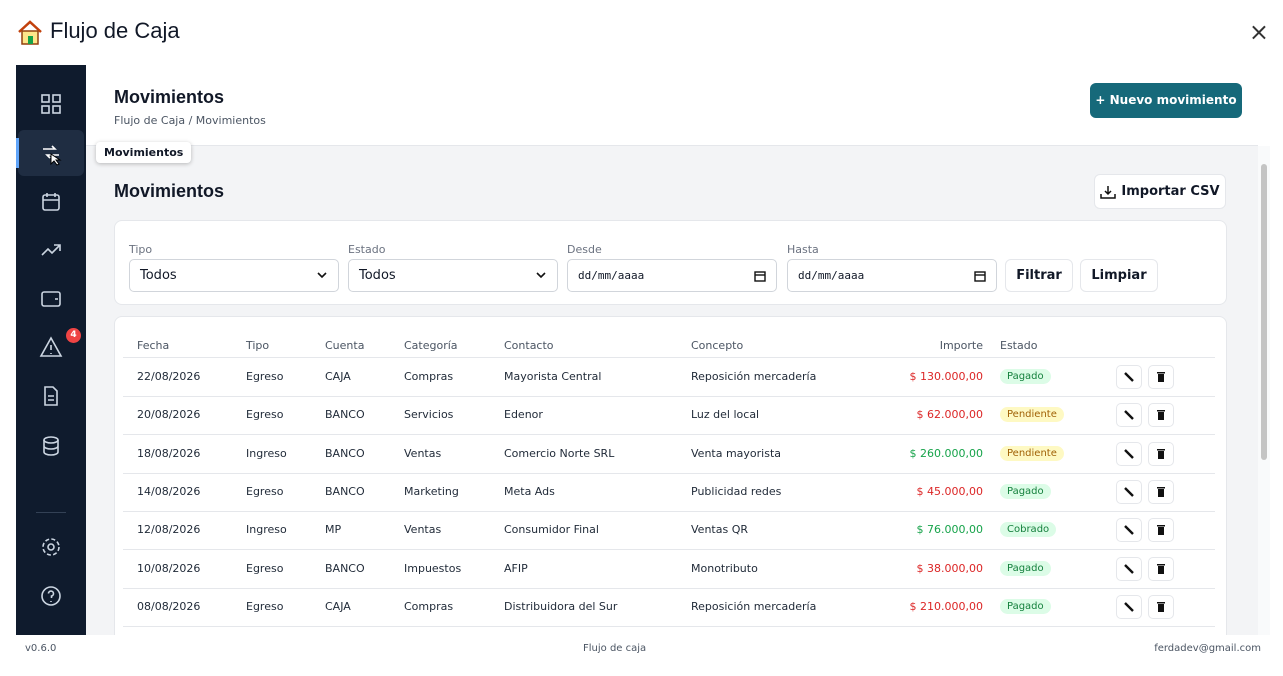 This screenshot has height=676, width=1283. Describe the element at coordinates (946, 453) in the screenshot. I see `amount: $ 260.000,00` at that location.